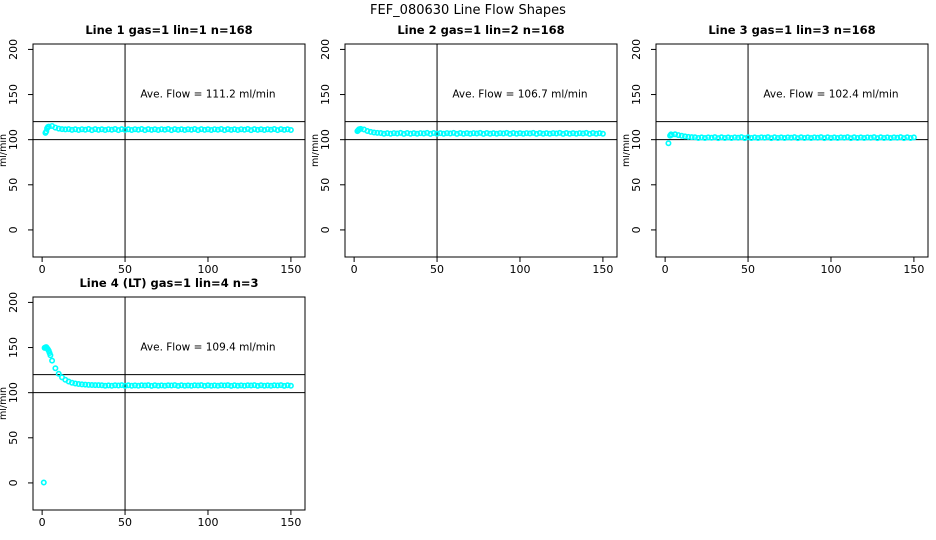 The image size is (936, 540). Describe the element at coordinates (42, 269) in the screenshot. I see `x-tick-label: 0` at that location.